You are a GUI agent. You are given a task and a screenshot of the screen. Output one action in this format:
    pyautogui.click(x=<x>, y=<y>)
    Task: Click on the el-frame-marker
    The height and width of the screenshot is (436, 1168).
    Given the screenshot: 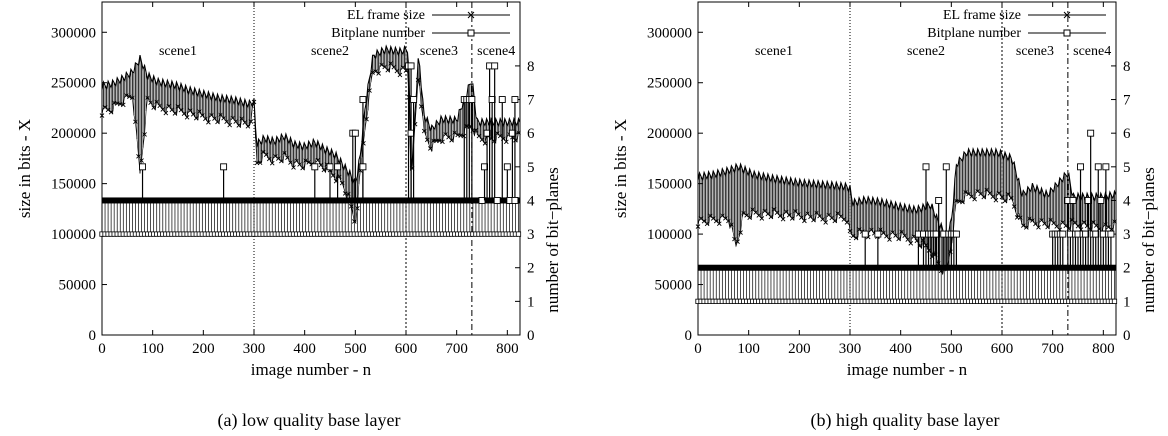 What is the action you would take?
    pyautogui.click(x=102, y=115)
    